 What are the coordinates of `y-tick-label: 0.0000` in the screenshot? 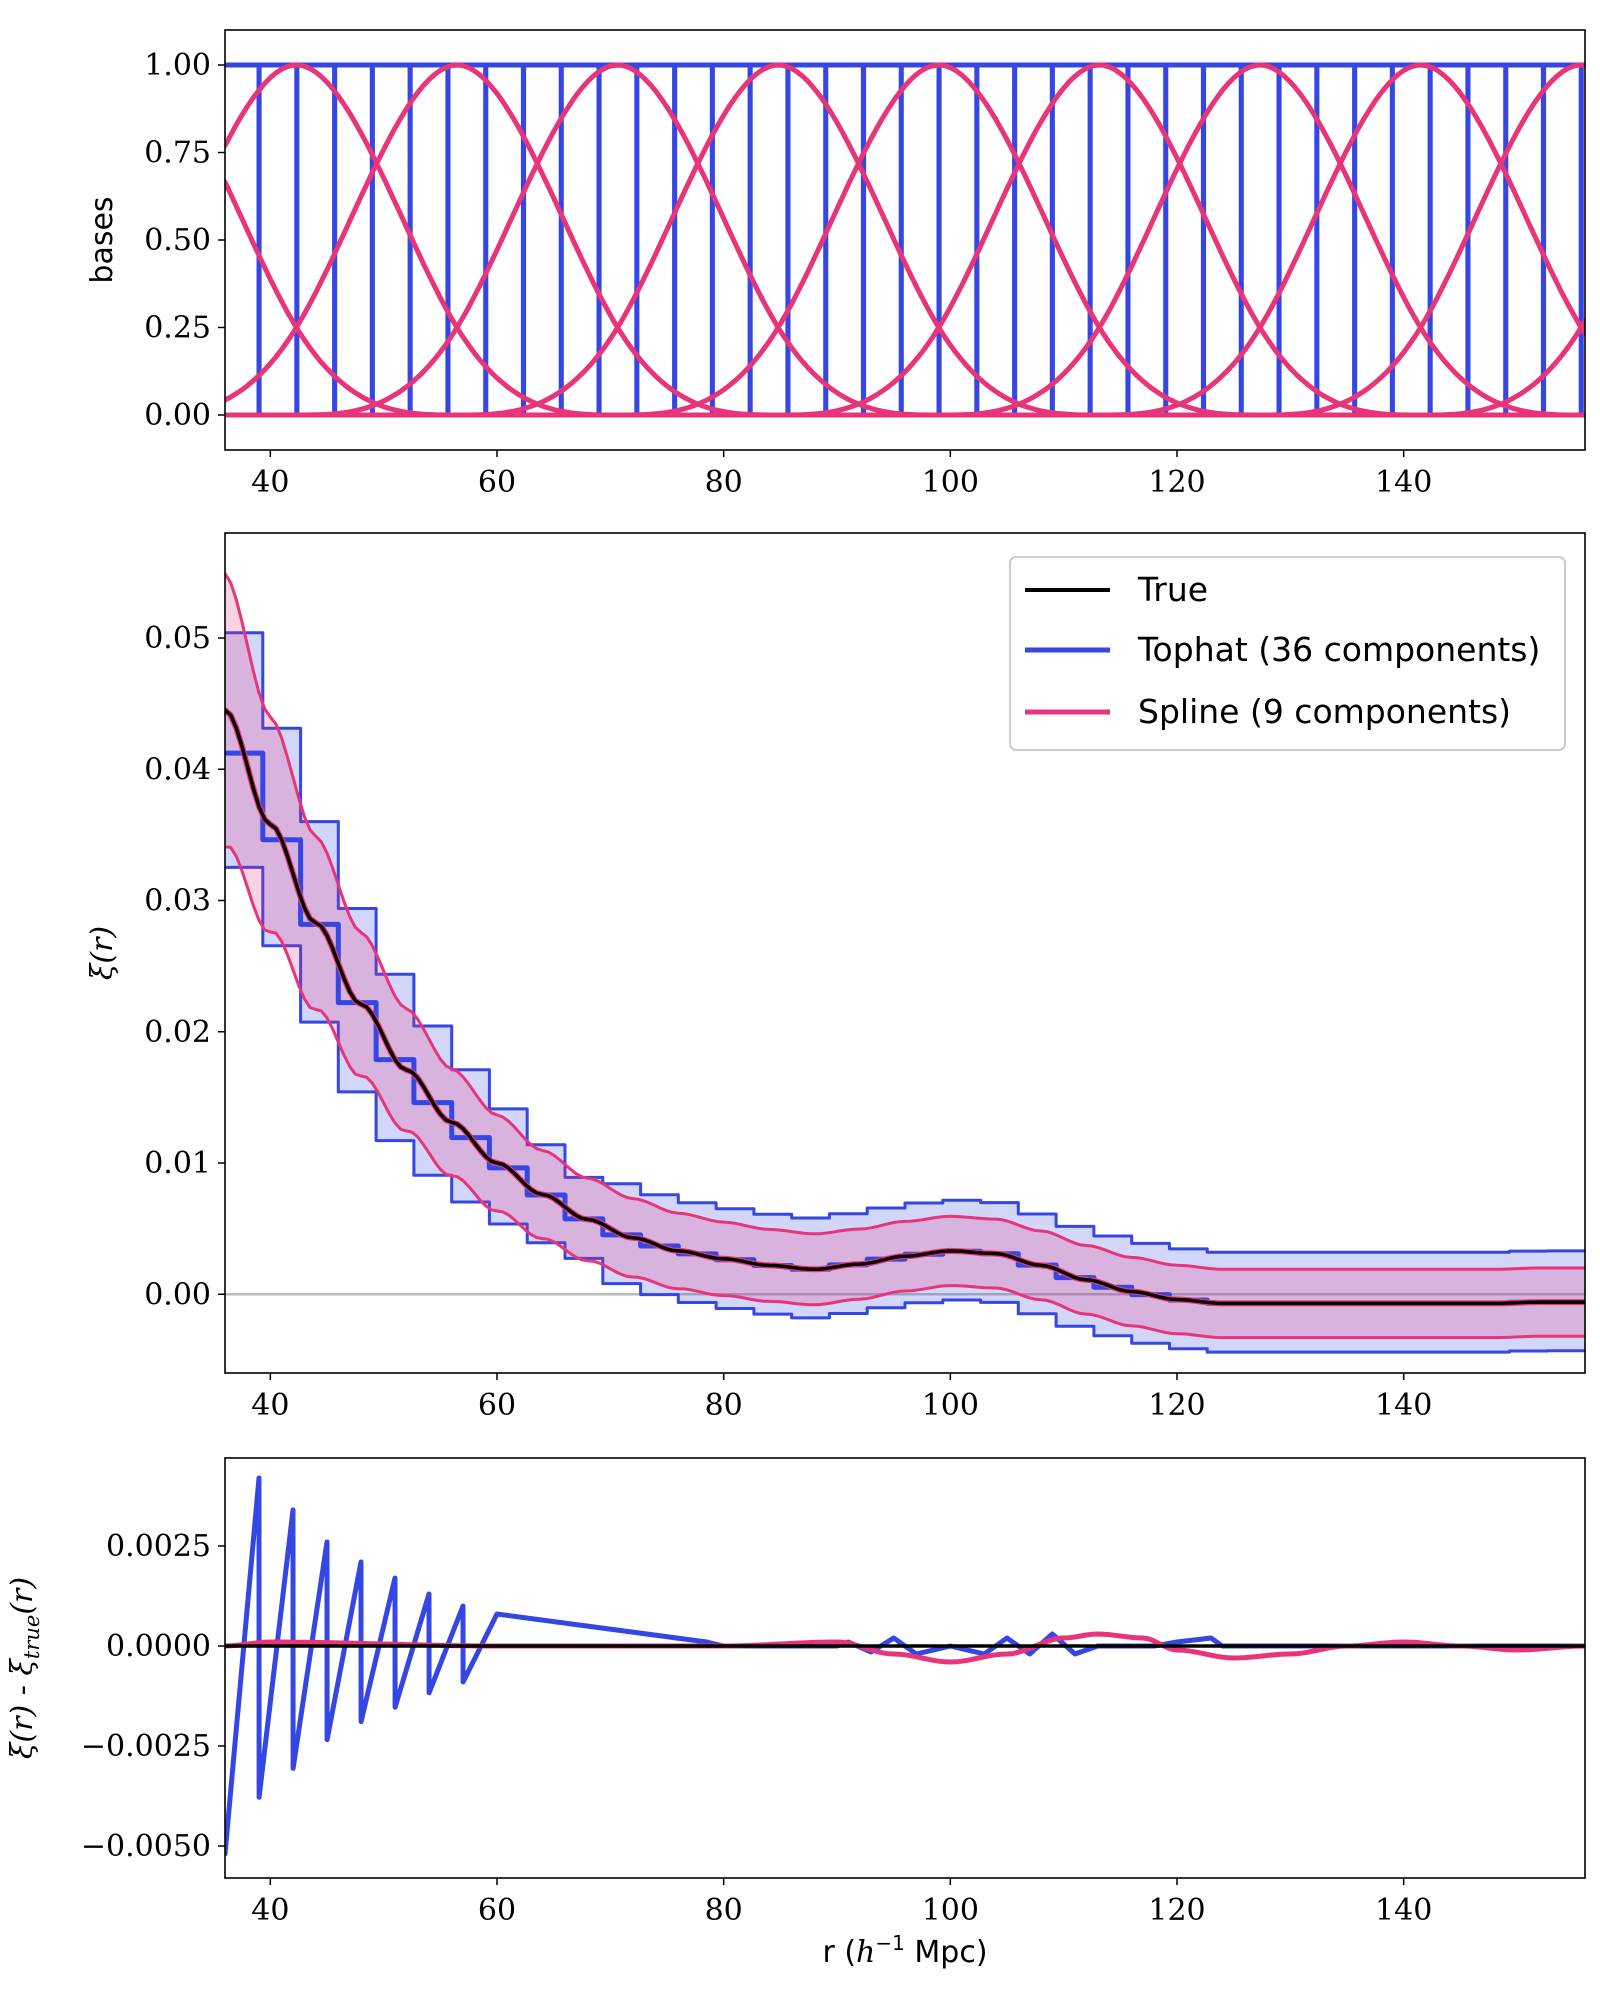 It's located at (158, 1646).